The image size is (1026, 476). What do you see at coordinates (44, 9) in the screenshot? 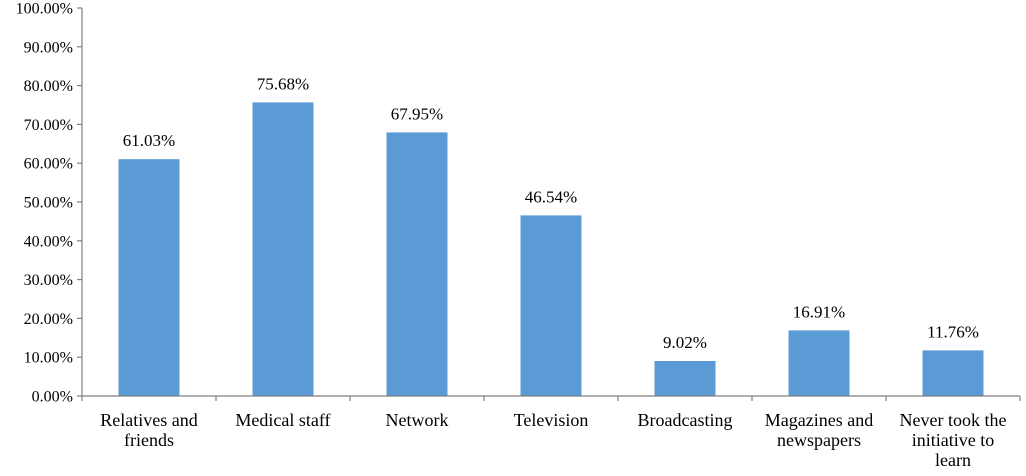
I see `y-tick-label-10: 100.00%` at bounding box center [44, 9].